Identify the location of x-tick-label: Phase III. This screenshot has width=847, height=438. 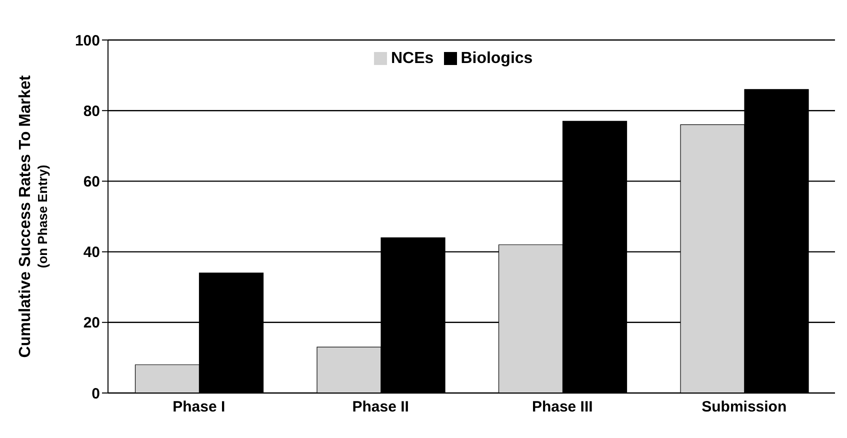
(562, 407).